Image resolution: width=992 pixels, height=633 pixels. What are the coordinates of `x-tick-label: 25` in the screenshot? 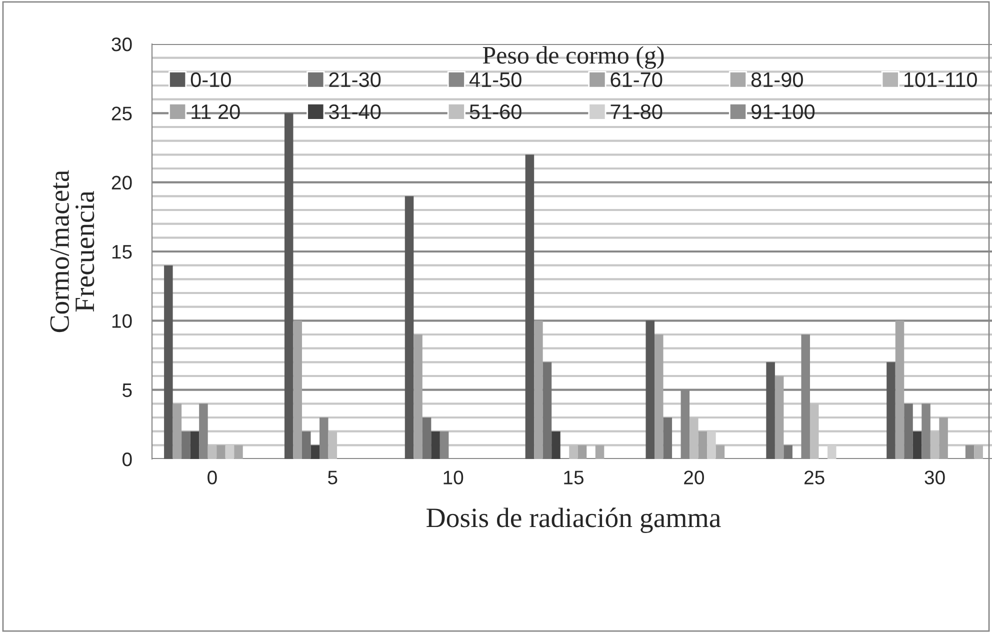 It's located at (814, 477).